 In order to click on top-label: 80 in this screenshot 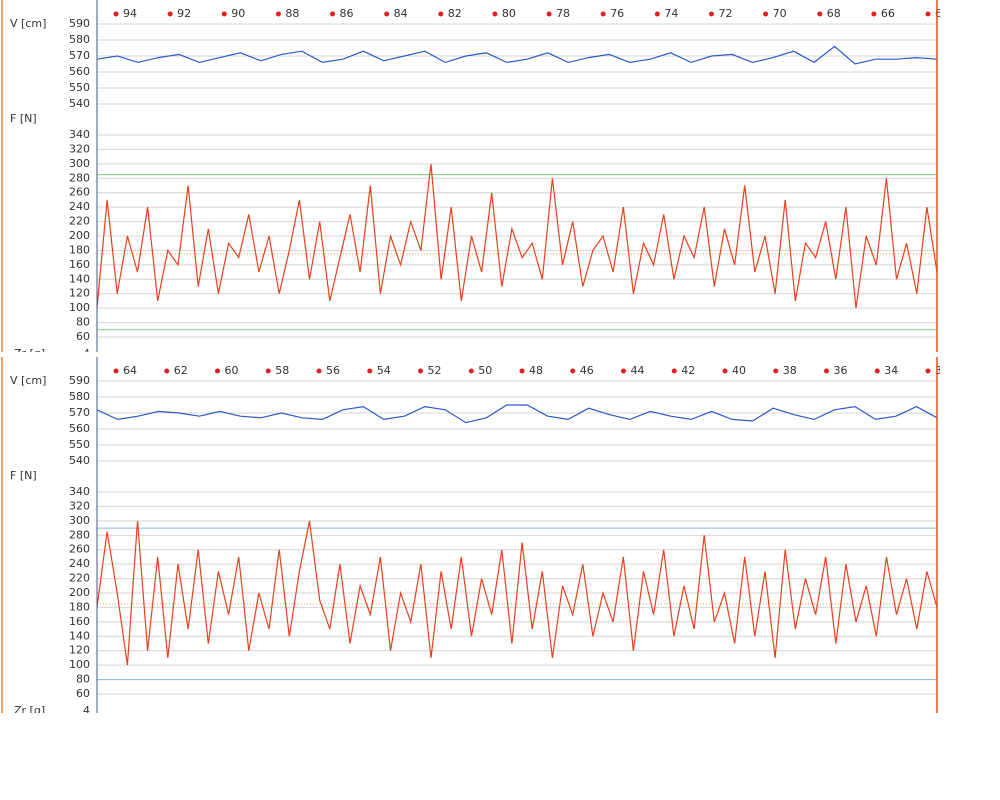, I will do `click(509, 13)`.